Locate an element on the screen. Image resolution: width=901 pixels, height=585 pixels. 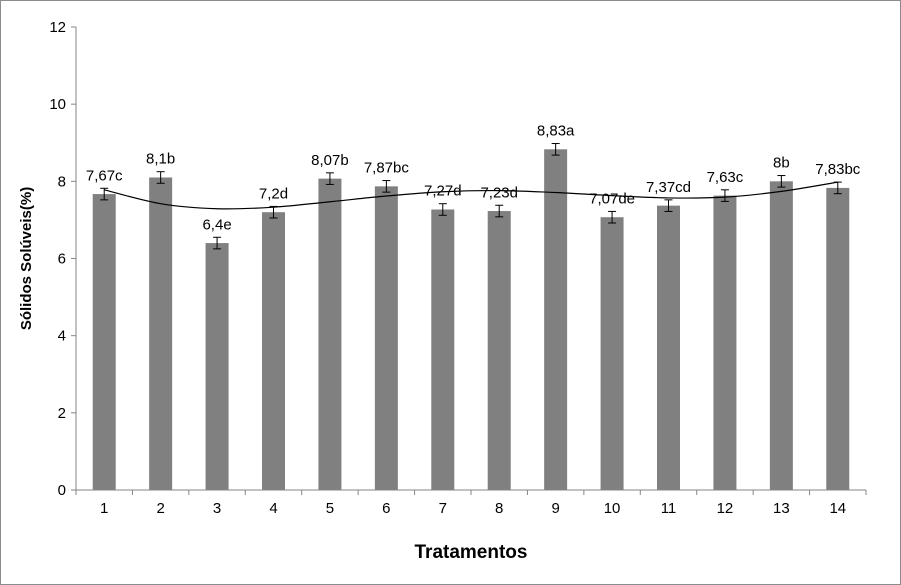
y-tick-label: 6 is located at coordinates (62, 259).